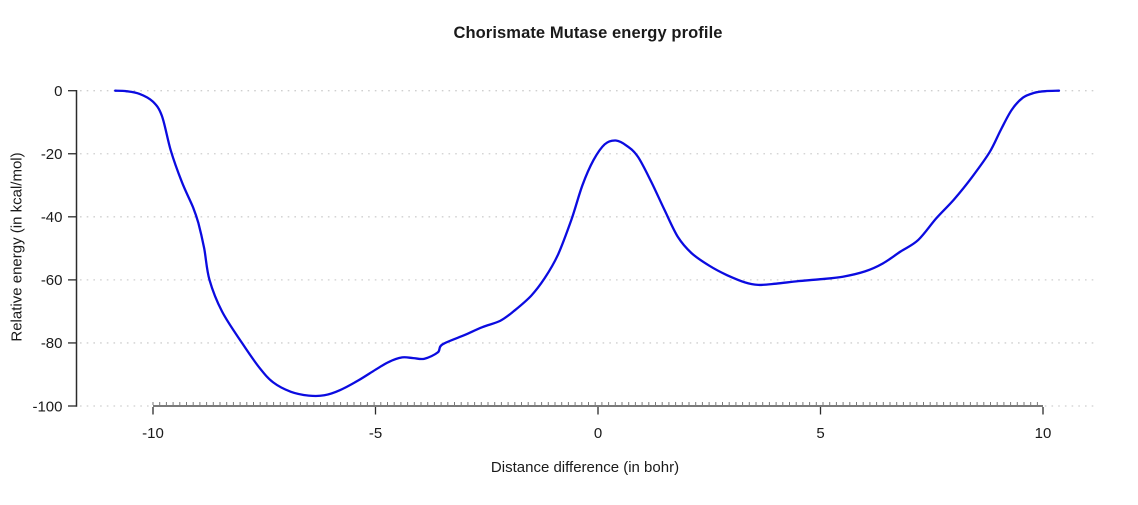 This screenshot has width=1138, height=505. What do you see at coordinates (47, 406) in the screenshot?
I see `y-tick-label: -100` at bounding box center [47, 406].